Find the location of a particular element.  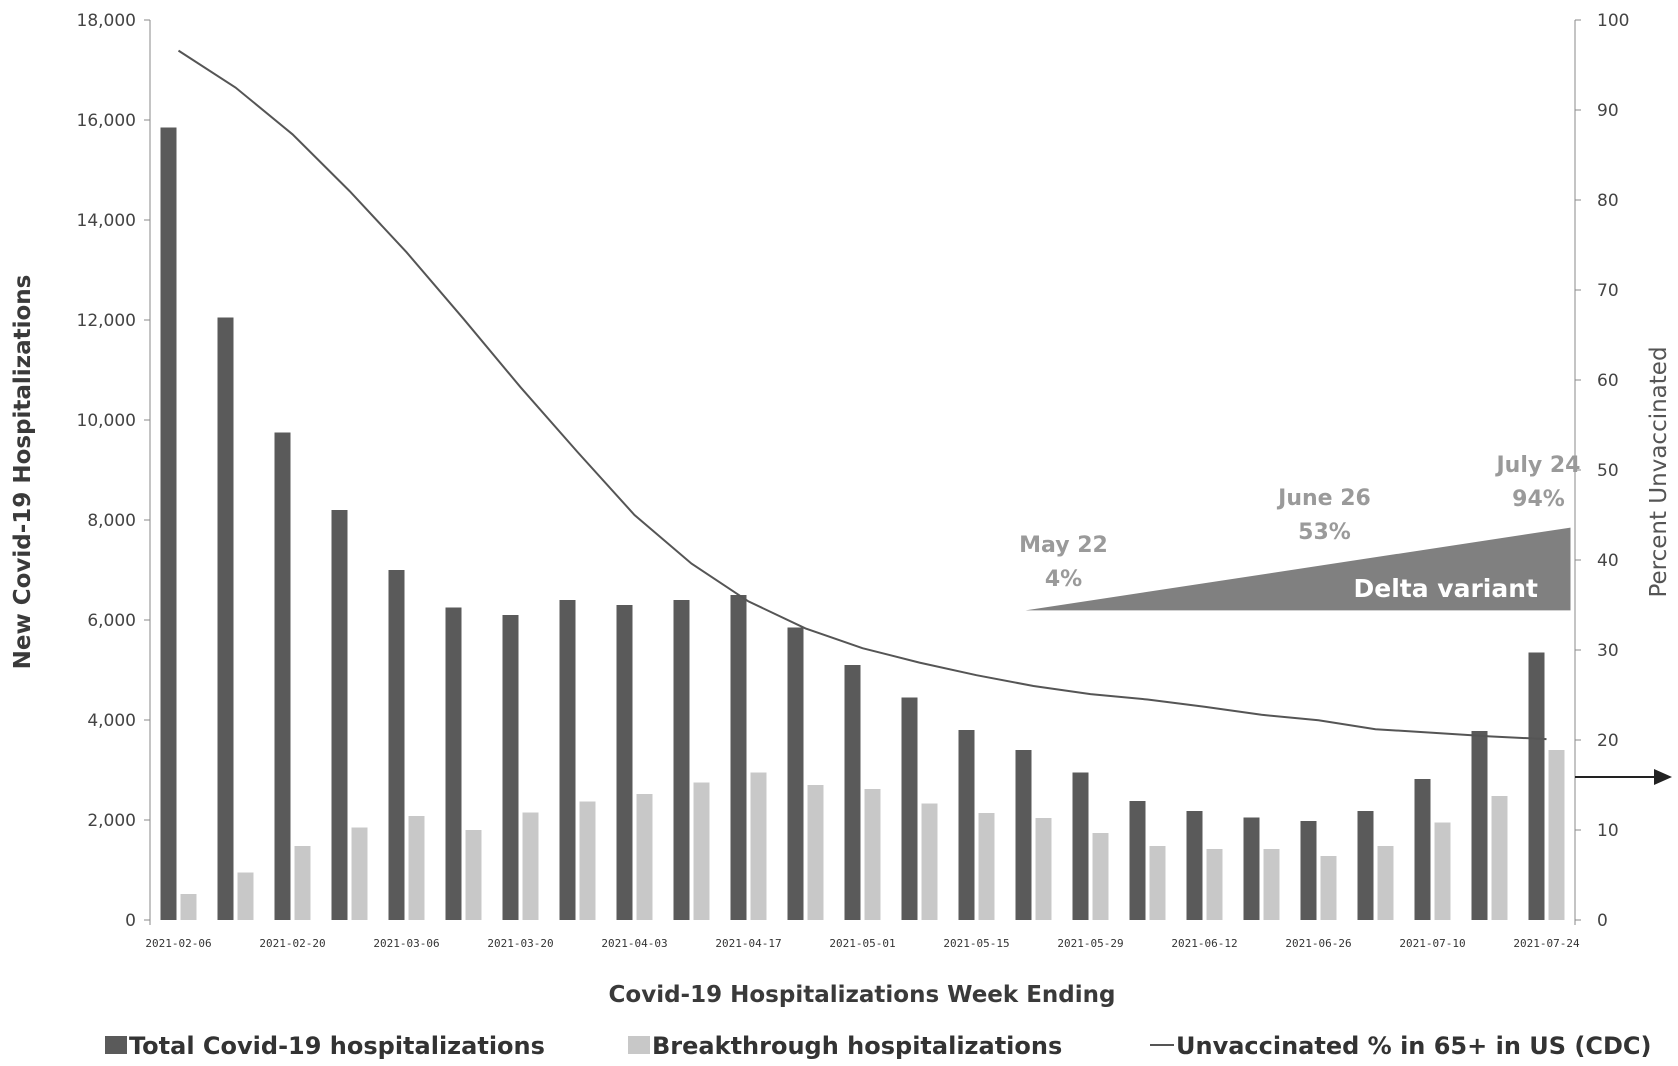

delta-variant-label: Delta variant is located at coordinates (1446, 588).